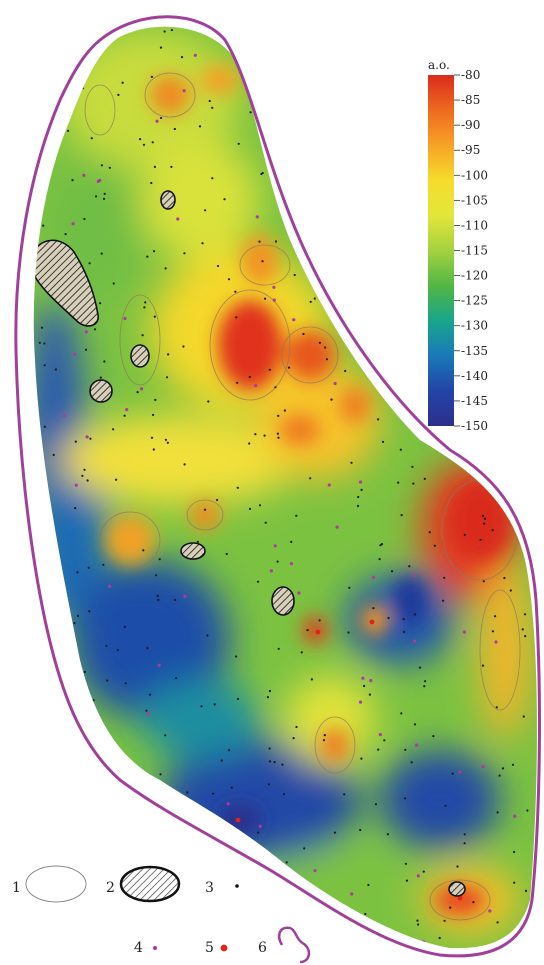 The height and width of the screenshot is (965, 544). Describe the element at coordinates (110, 888) in the screenshot. I see `legend-number-2: 2` at that location.